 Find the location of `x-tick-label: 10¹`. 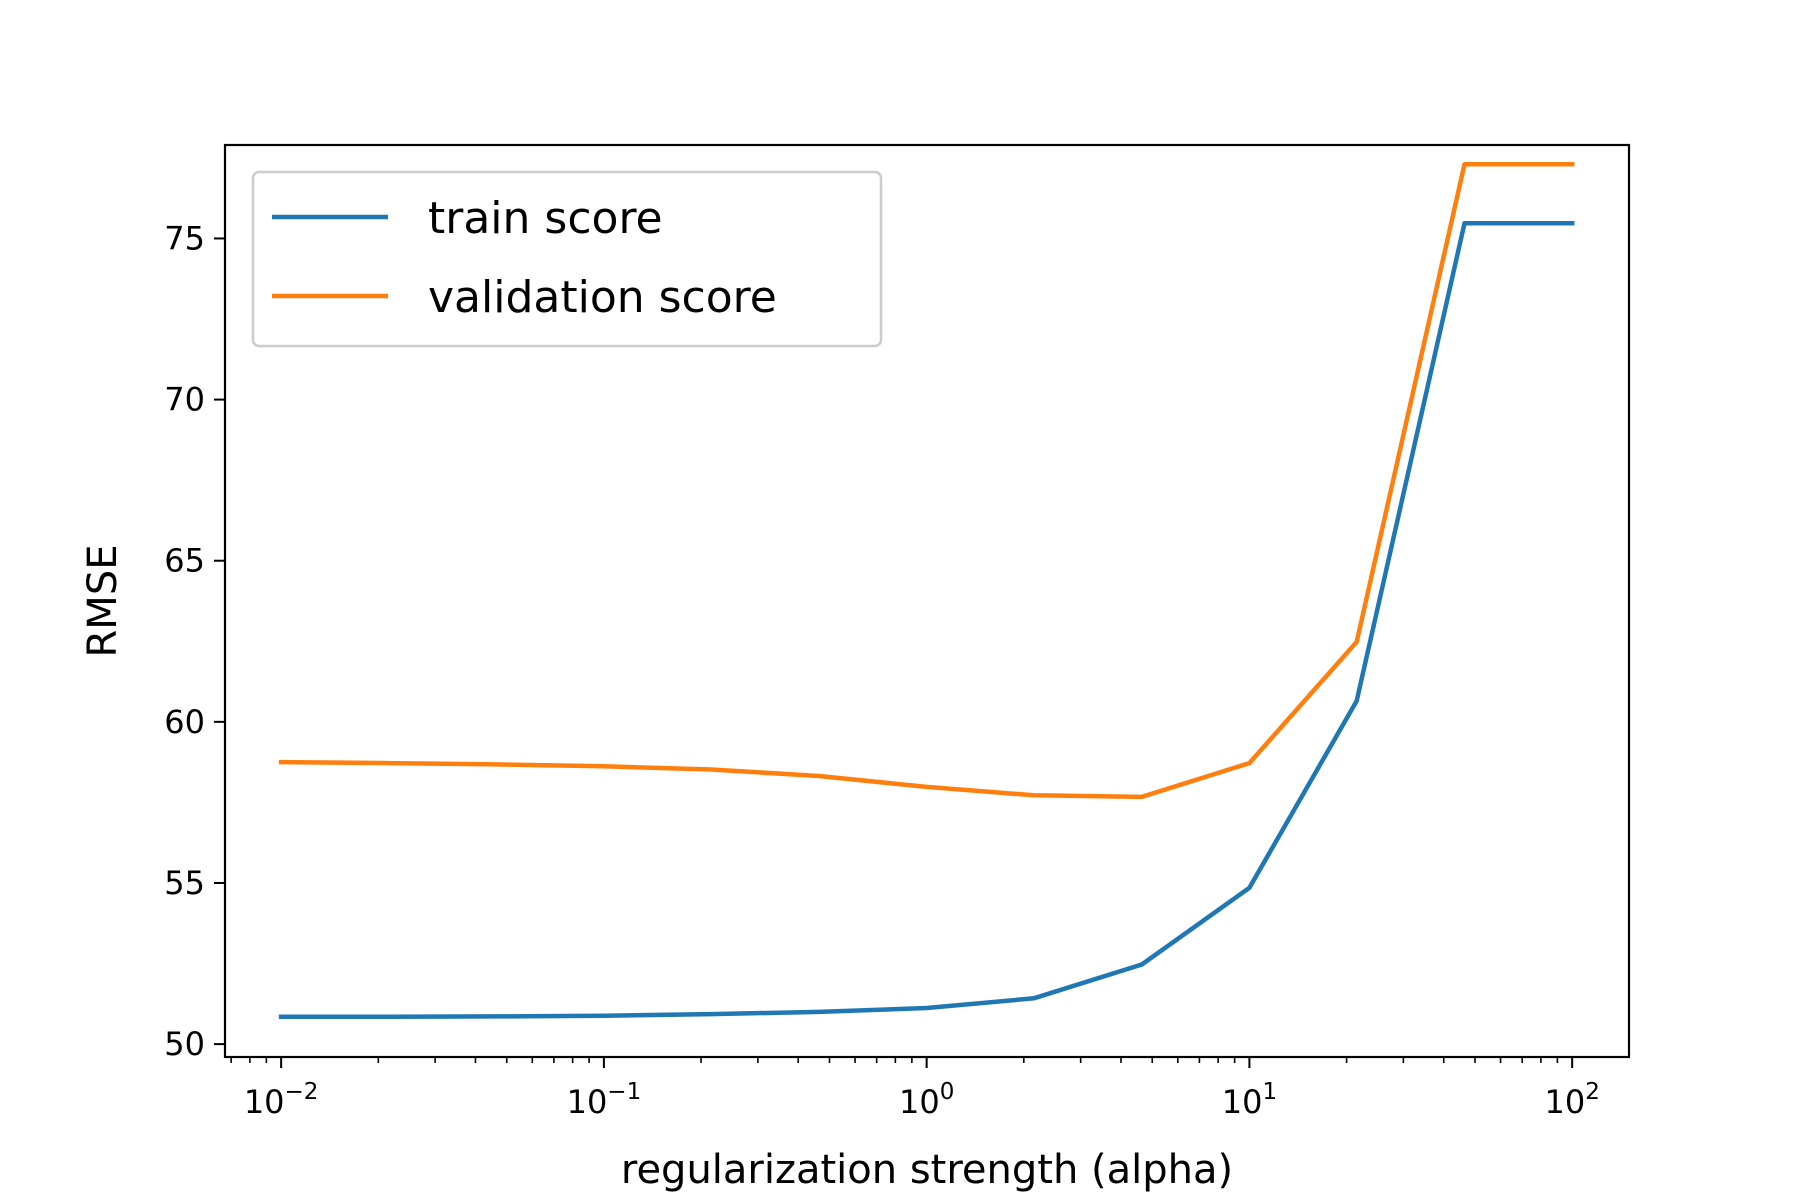

x-tick-label: 10¹ is located at coordinates (1249, 1100).